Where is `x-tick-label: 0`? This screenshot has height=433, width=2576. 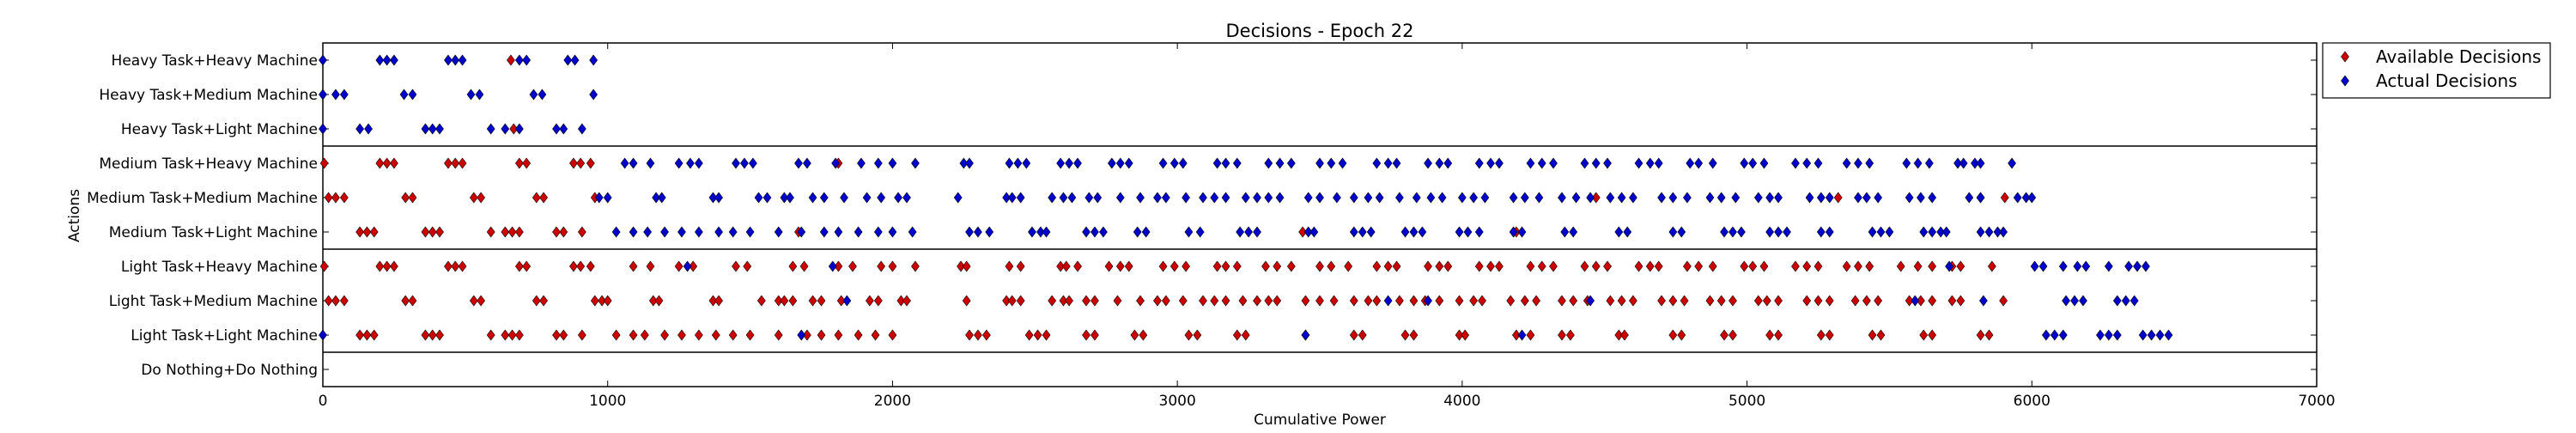
x-tick-label: 0 is located at coordinates (323, 401).